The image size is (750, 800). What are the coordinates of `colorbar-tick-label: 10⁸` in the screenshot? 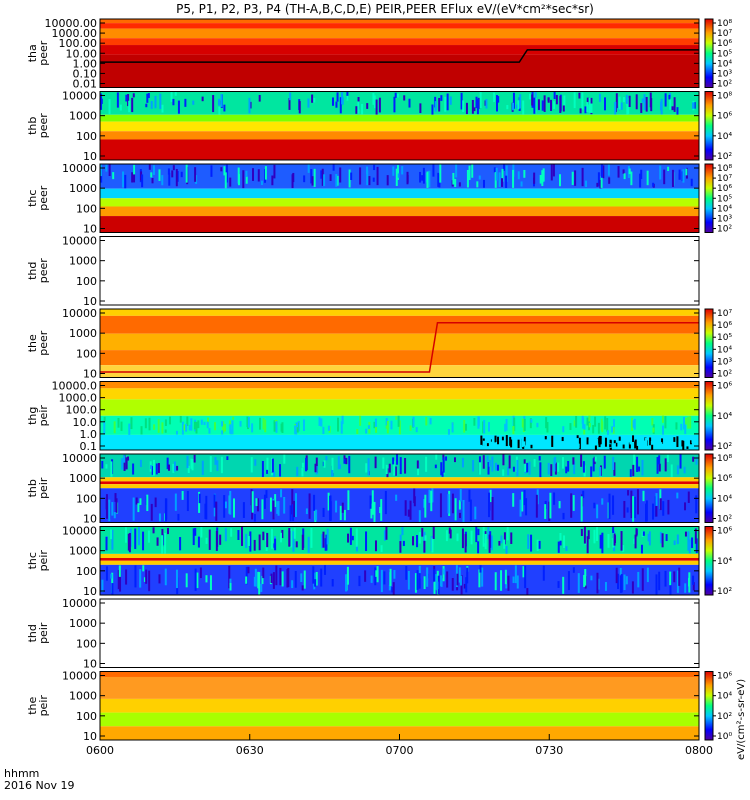 It's located at (724, 459).